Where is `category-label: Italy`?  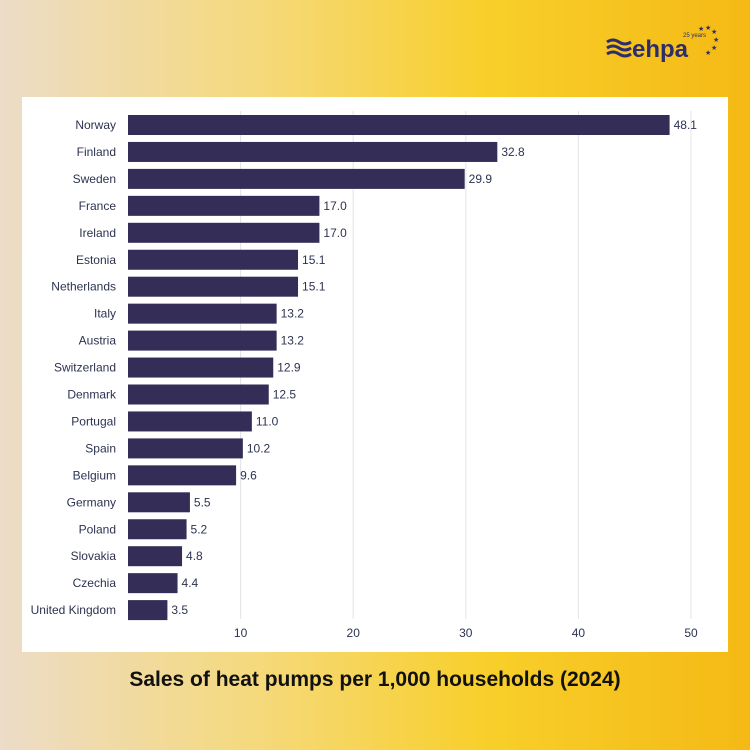
category-label: Italy is located at coordinates (105, 314).